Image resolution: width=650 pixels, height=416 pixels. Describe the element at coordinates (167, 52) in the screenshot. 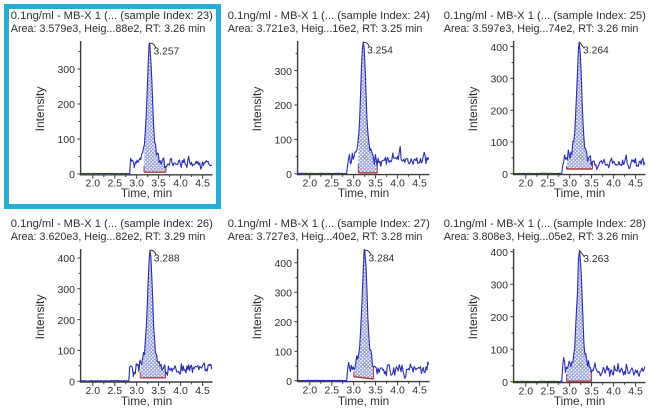

I see `svg-text: 3.257` at that location.